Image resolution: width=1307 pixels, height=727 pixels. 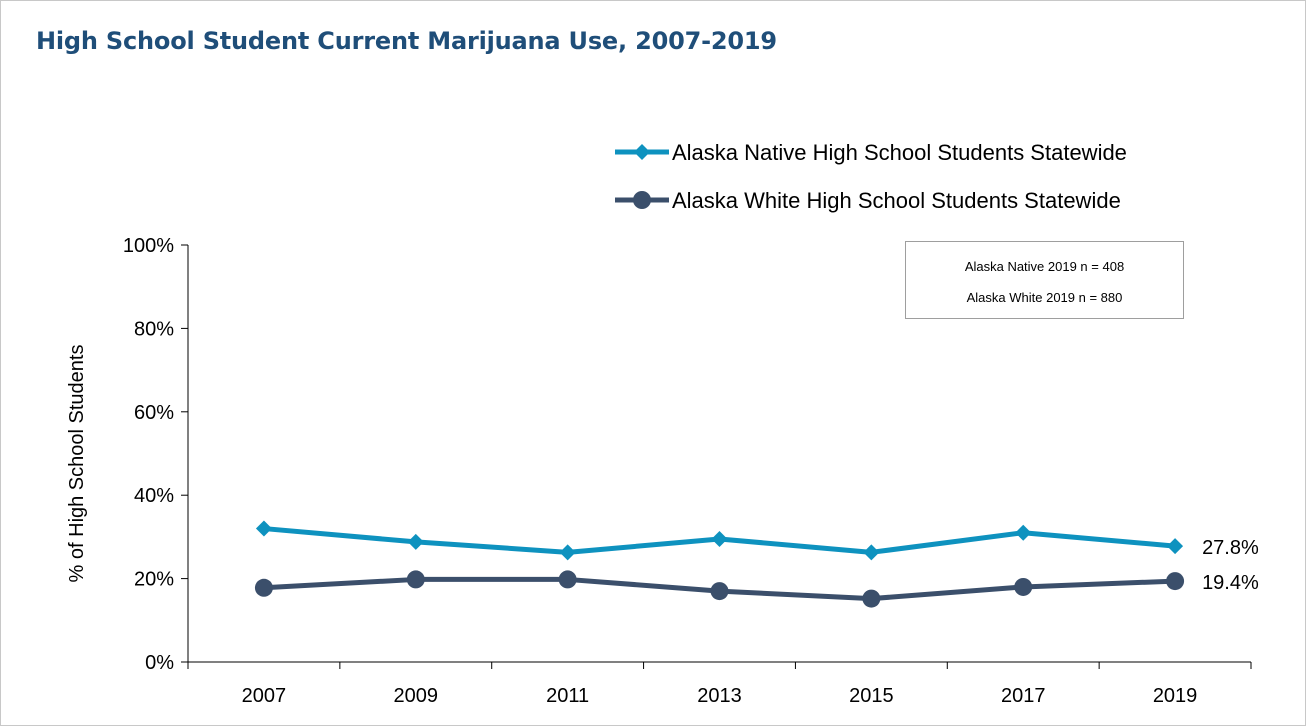 I want to click on y-tick-label: 80%, so click(x=154, y=329).